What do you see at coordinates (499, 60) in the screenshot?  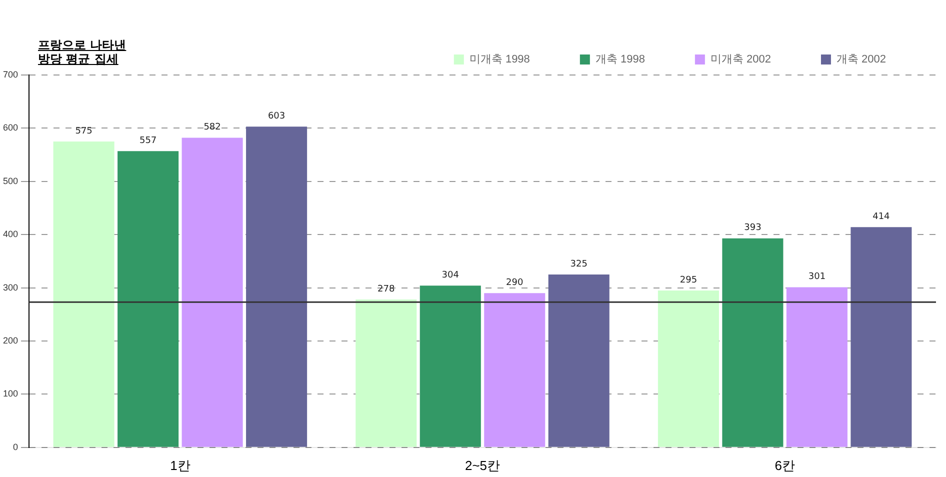 I see `legend-label: 미개축 1998` at bounding box center [499, 60].